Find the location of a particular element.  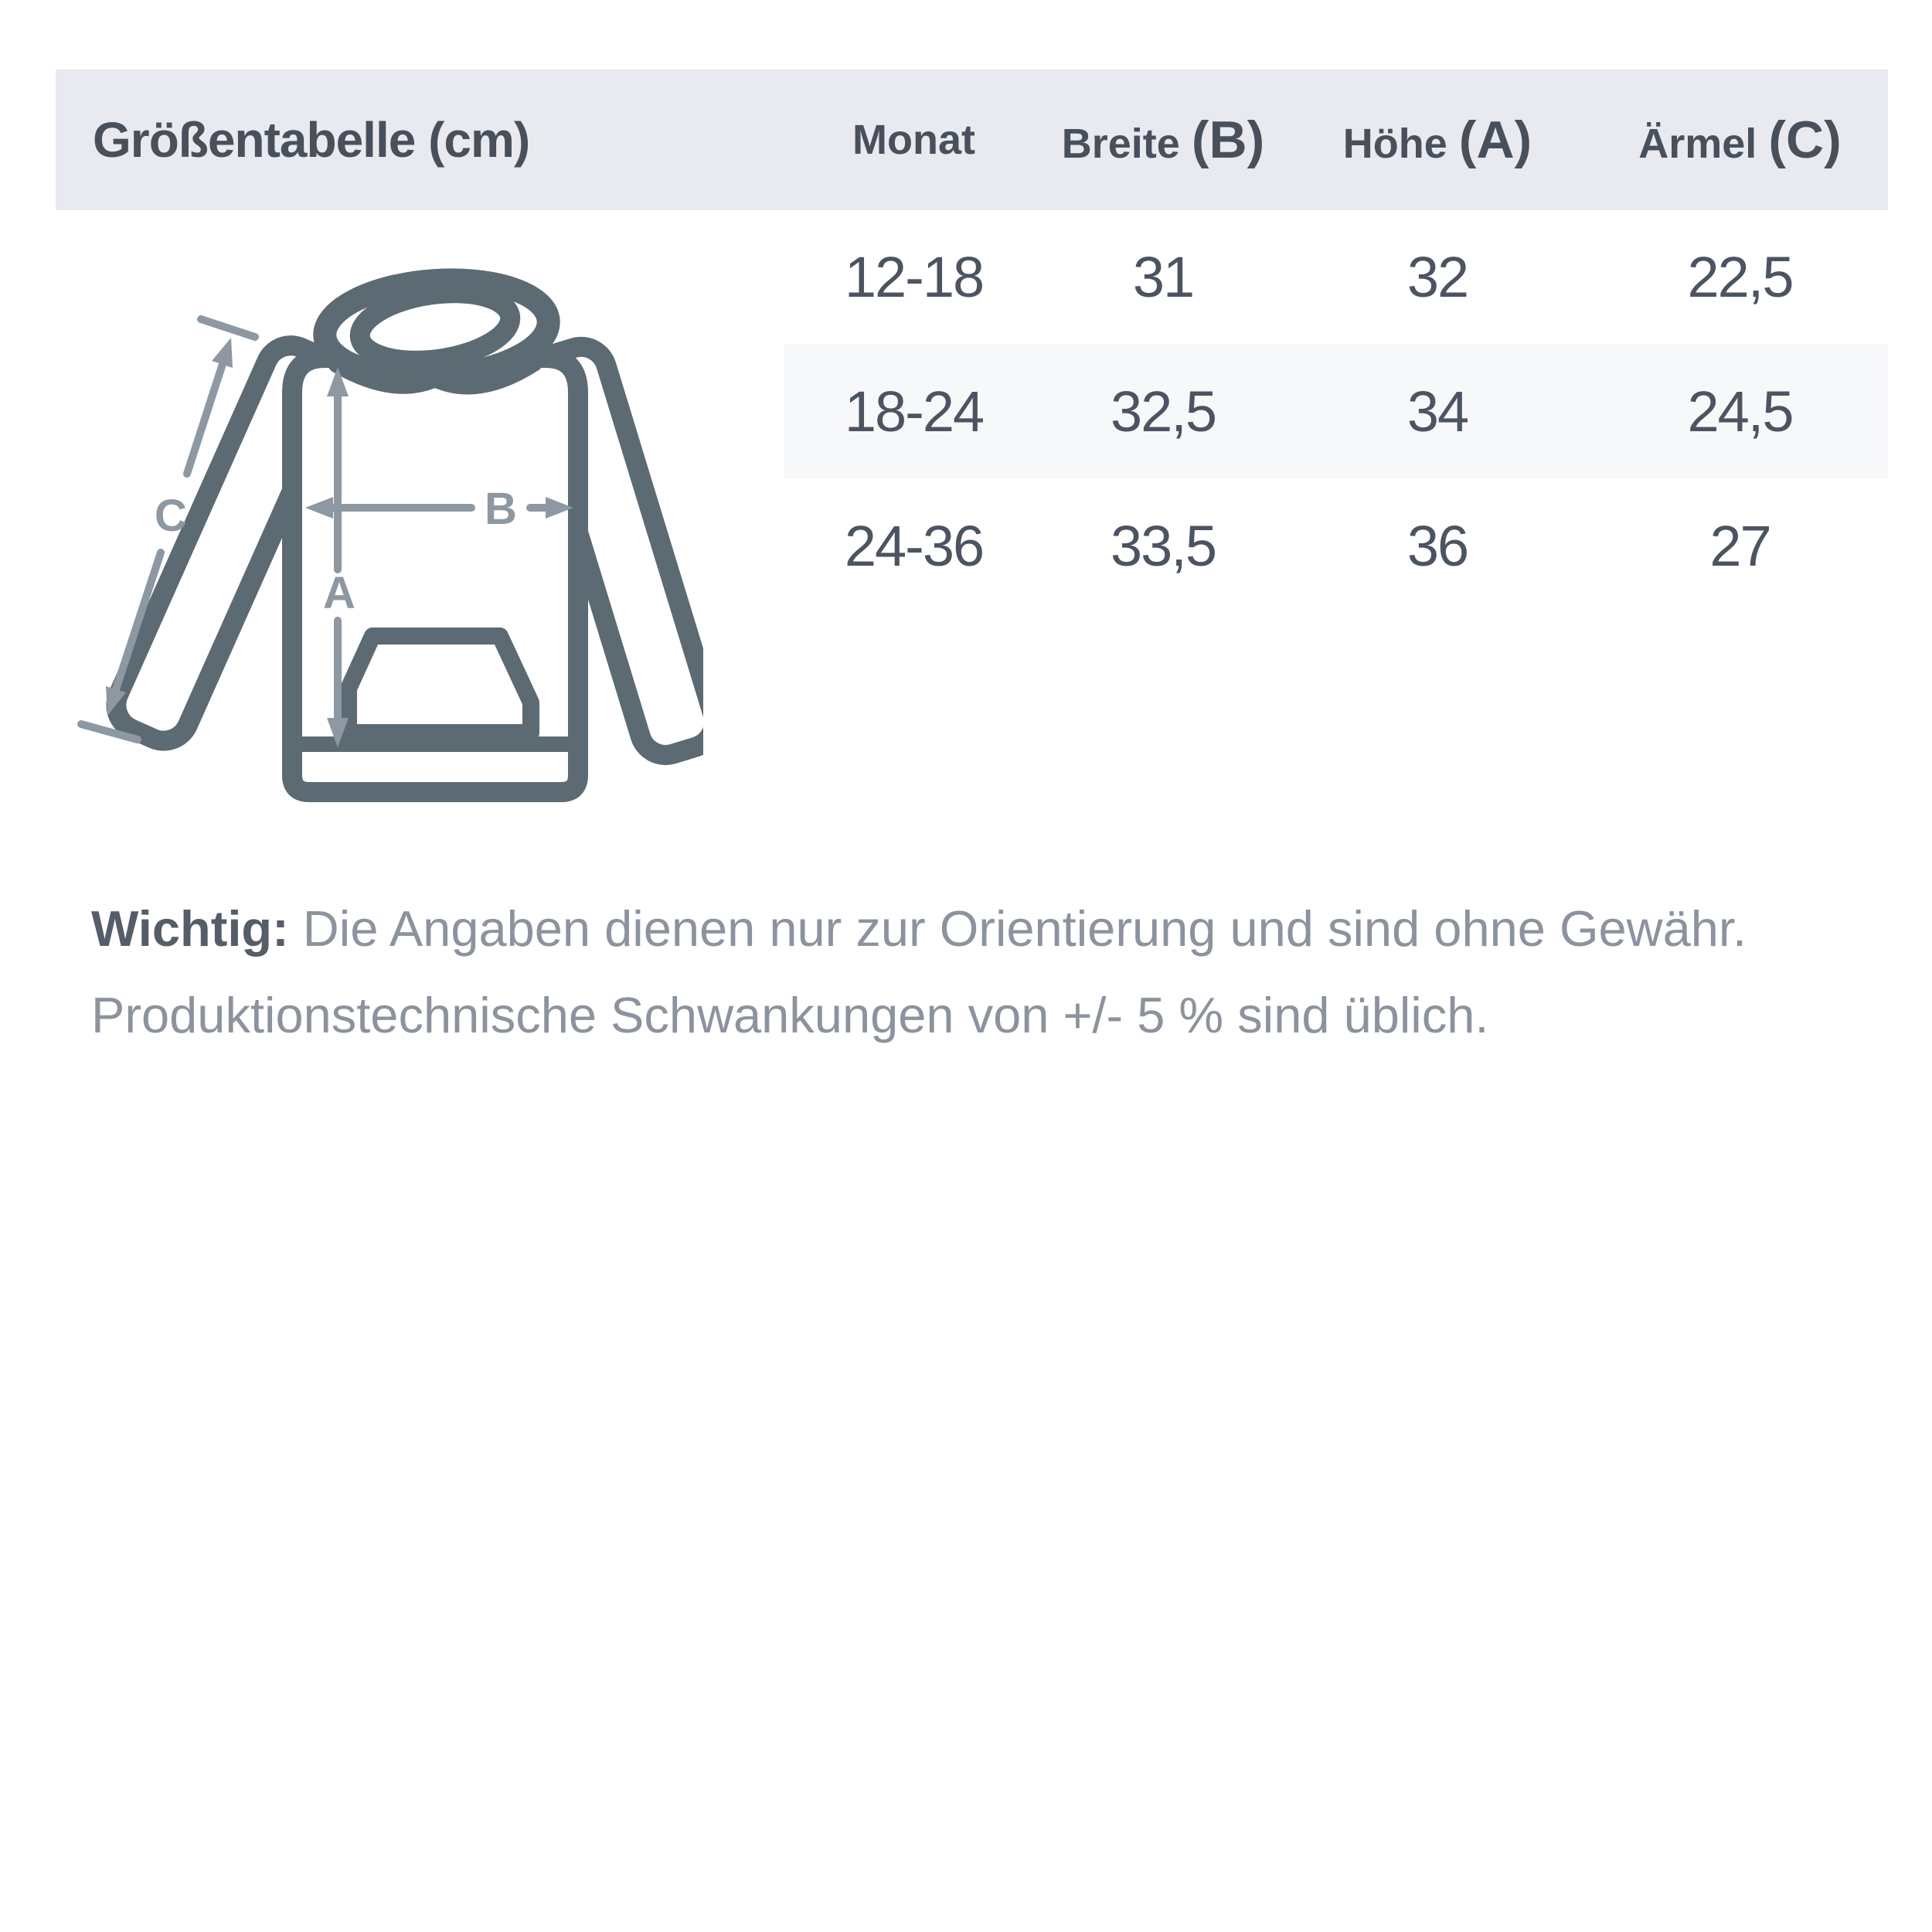

column-header-breite: Breite (B) is located at coordinates (1163, 140).